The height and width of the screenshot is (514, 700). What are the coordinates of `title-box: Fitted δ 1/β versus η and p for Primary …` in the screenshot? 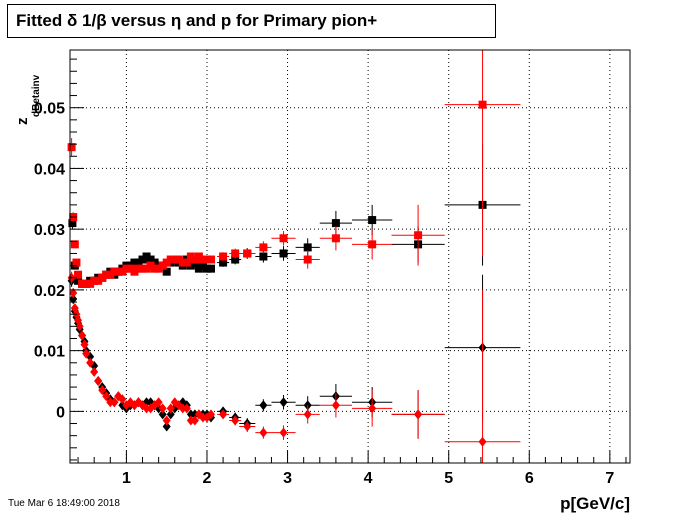 It's located at (251, 21).